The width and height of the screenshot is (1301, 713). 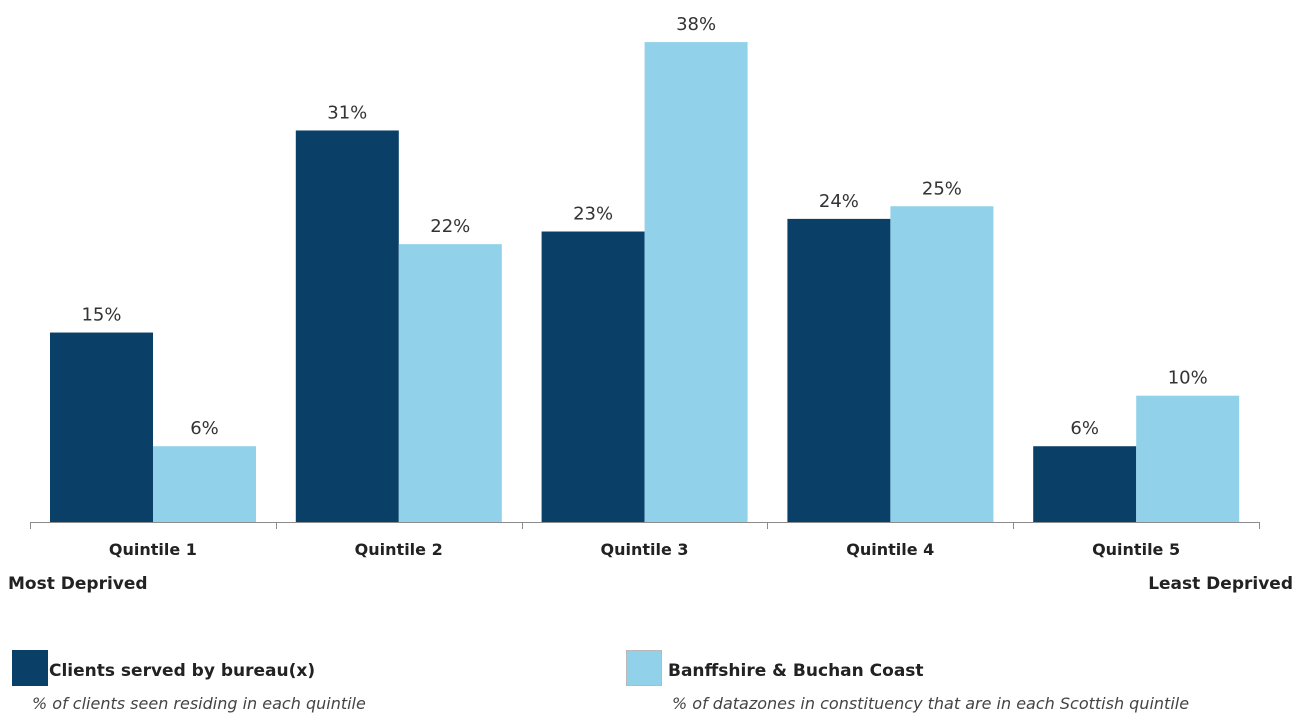 I want to click on bar-constituency-q3, so click(x=696, y=282).